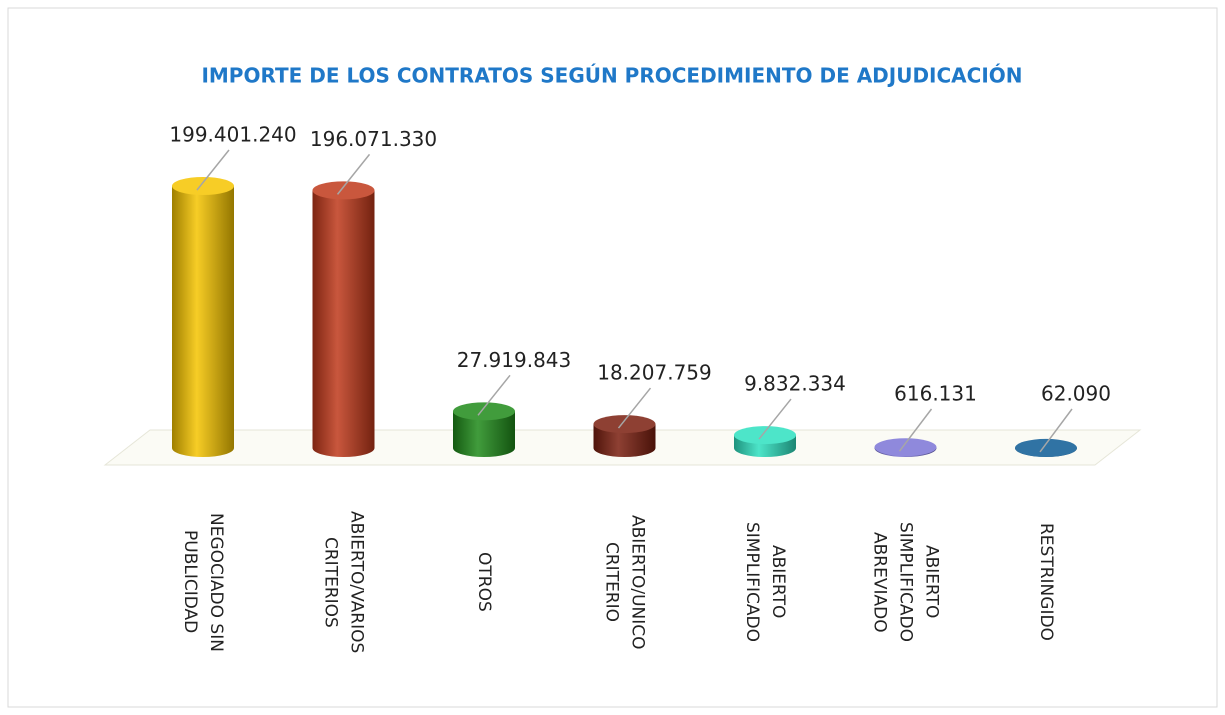 Image resolution: width=1225 pixels, height=715 pixels. Describe the element at coordinates (1046, 582) in the screenshot. I see `x-tick-label: RESTRINGIDO` at that location.